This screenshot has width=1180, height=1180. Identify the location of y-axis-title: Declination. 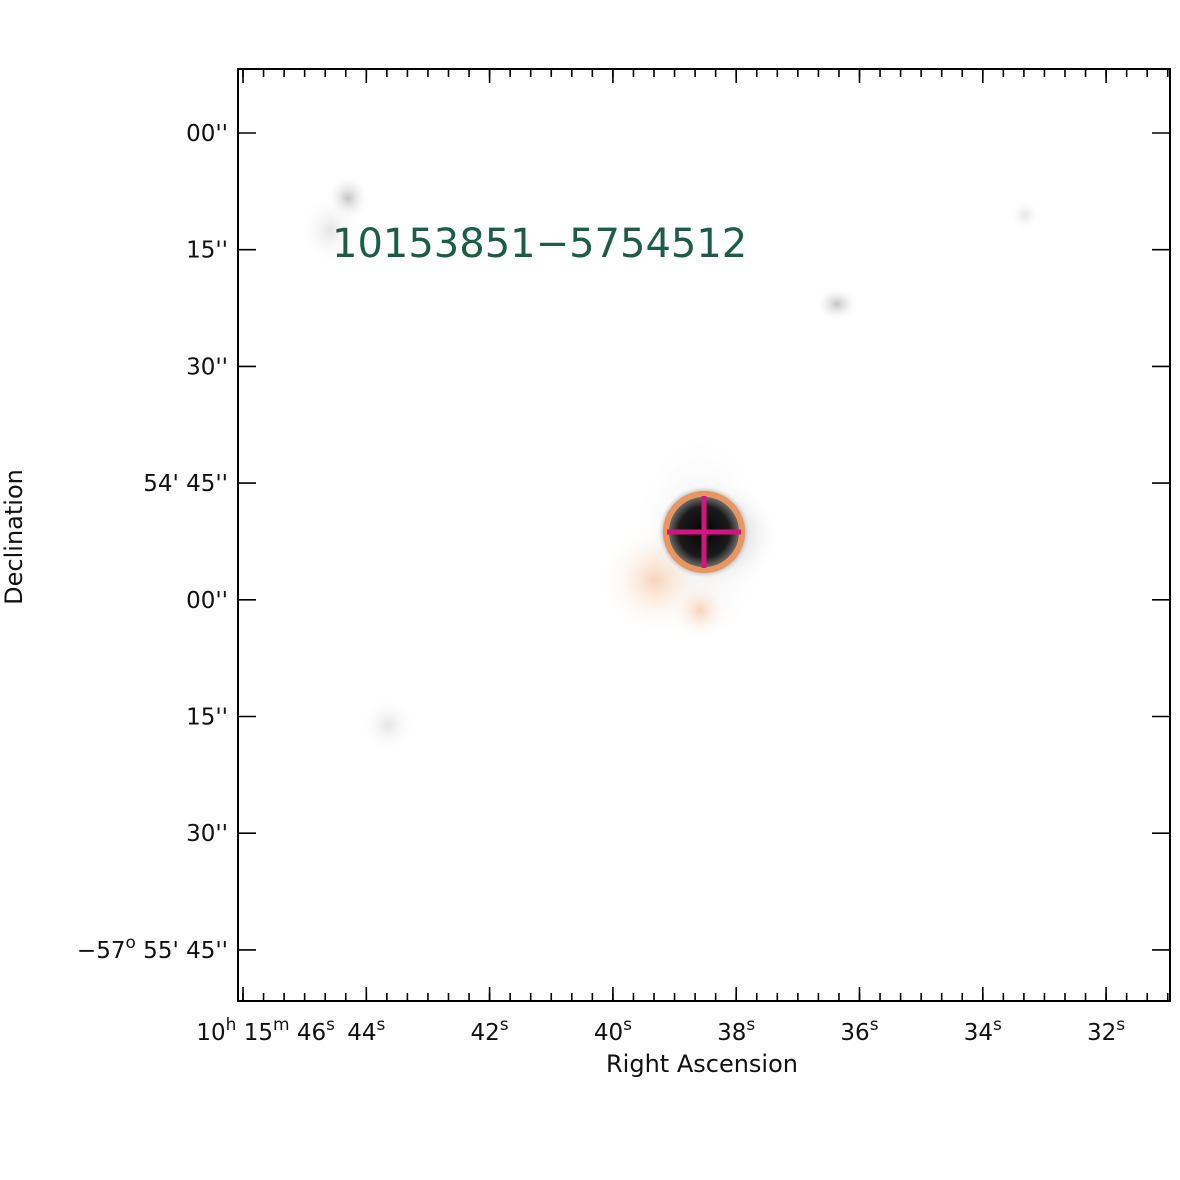
(14, 537).